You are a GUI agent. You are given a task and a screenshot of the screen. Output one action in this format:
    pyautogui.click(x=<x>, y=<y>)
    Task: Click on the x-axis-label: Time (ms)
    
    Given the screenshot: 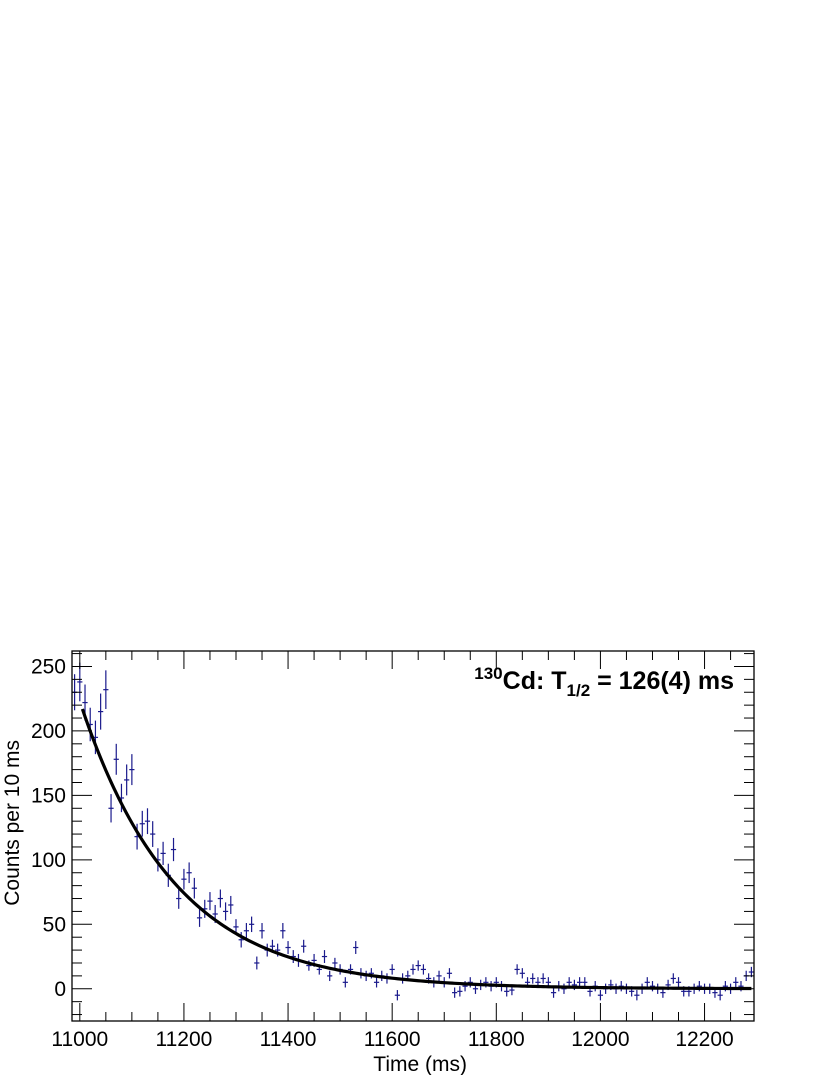 What is the action you would take?
    pyautogui.click(x=420, y=1064)
    